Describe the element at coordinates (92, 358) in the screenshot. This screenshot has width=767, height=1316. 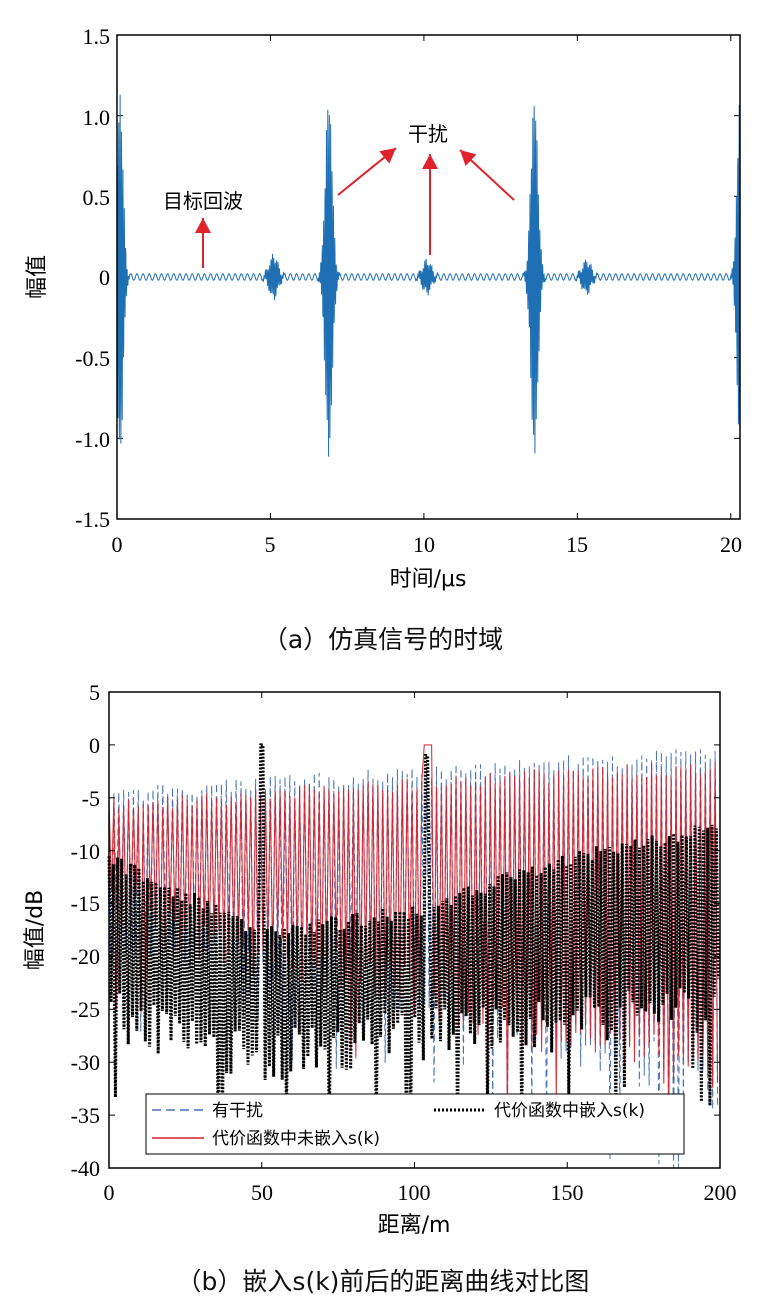
I see `chart-a-ytick-5: -0.5` at that location.